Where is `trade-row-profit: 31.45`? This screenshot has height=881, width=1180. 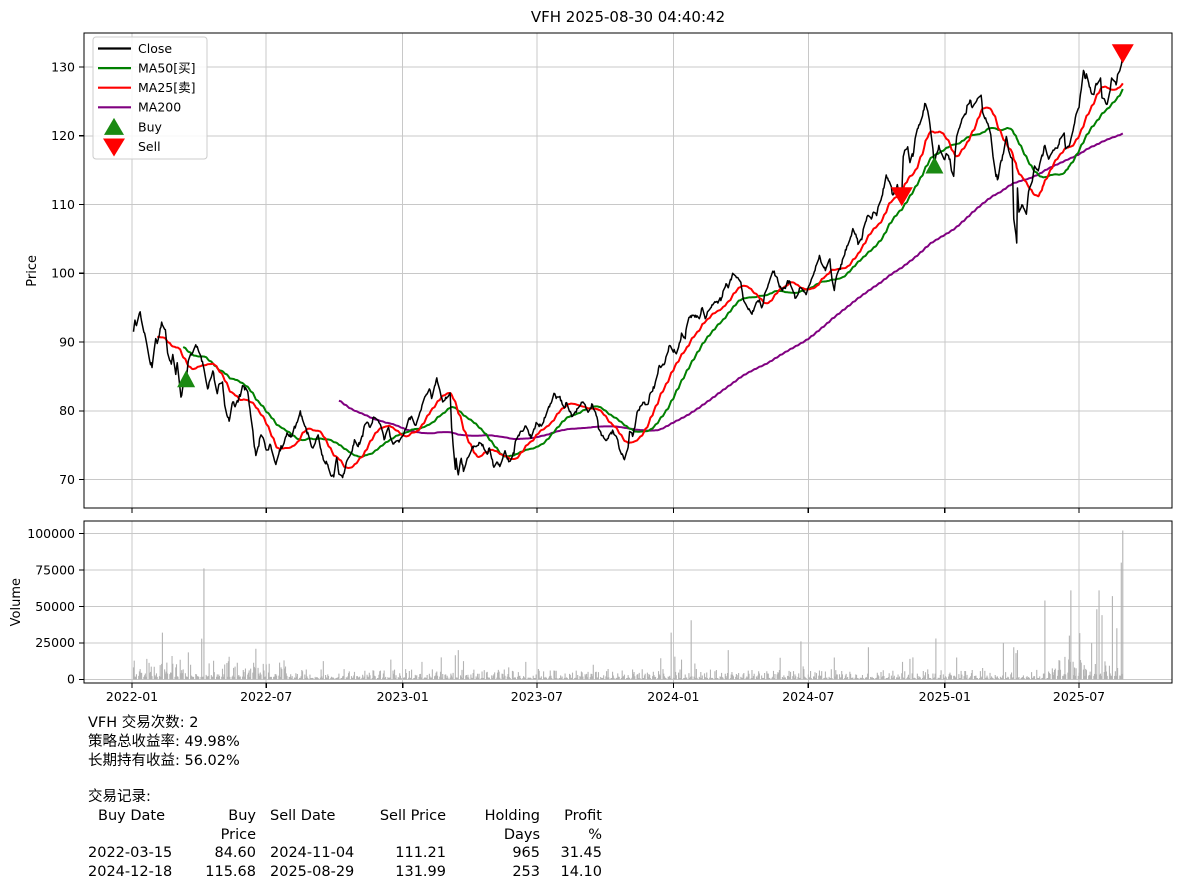
trade-row-profit: 31.45 is located at coordinates (574, 853).